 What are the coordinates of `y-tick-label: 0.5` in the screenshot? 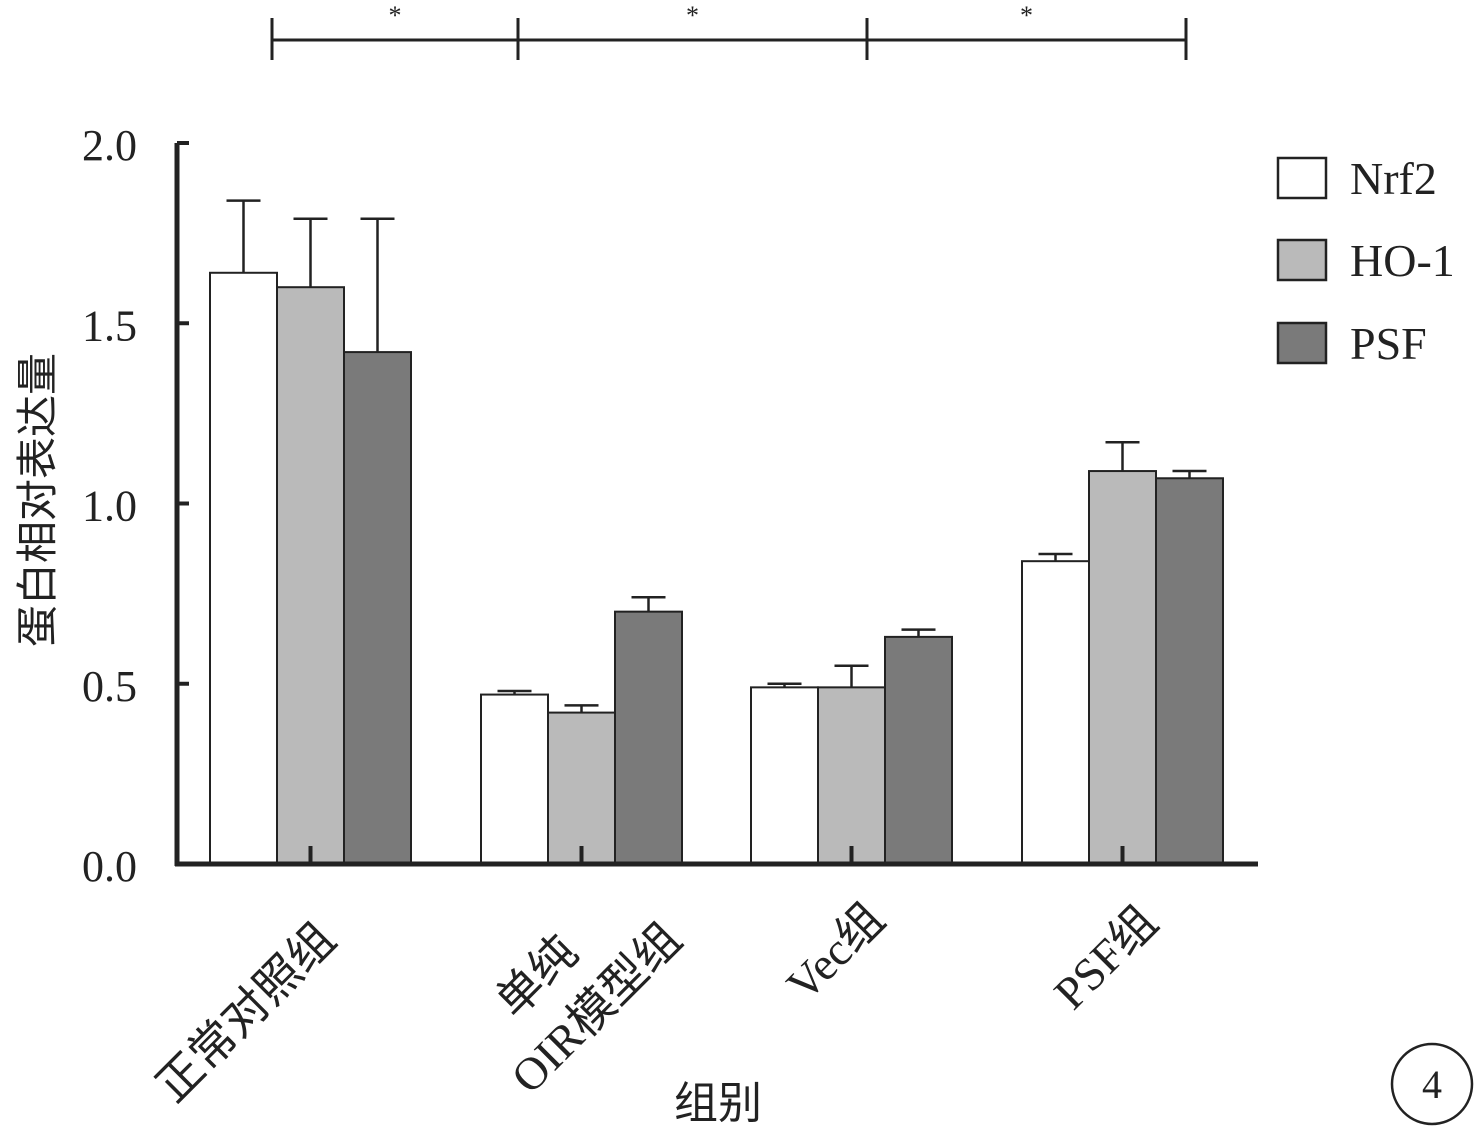 It's located at (109, 686).